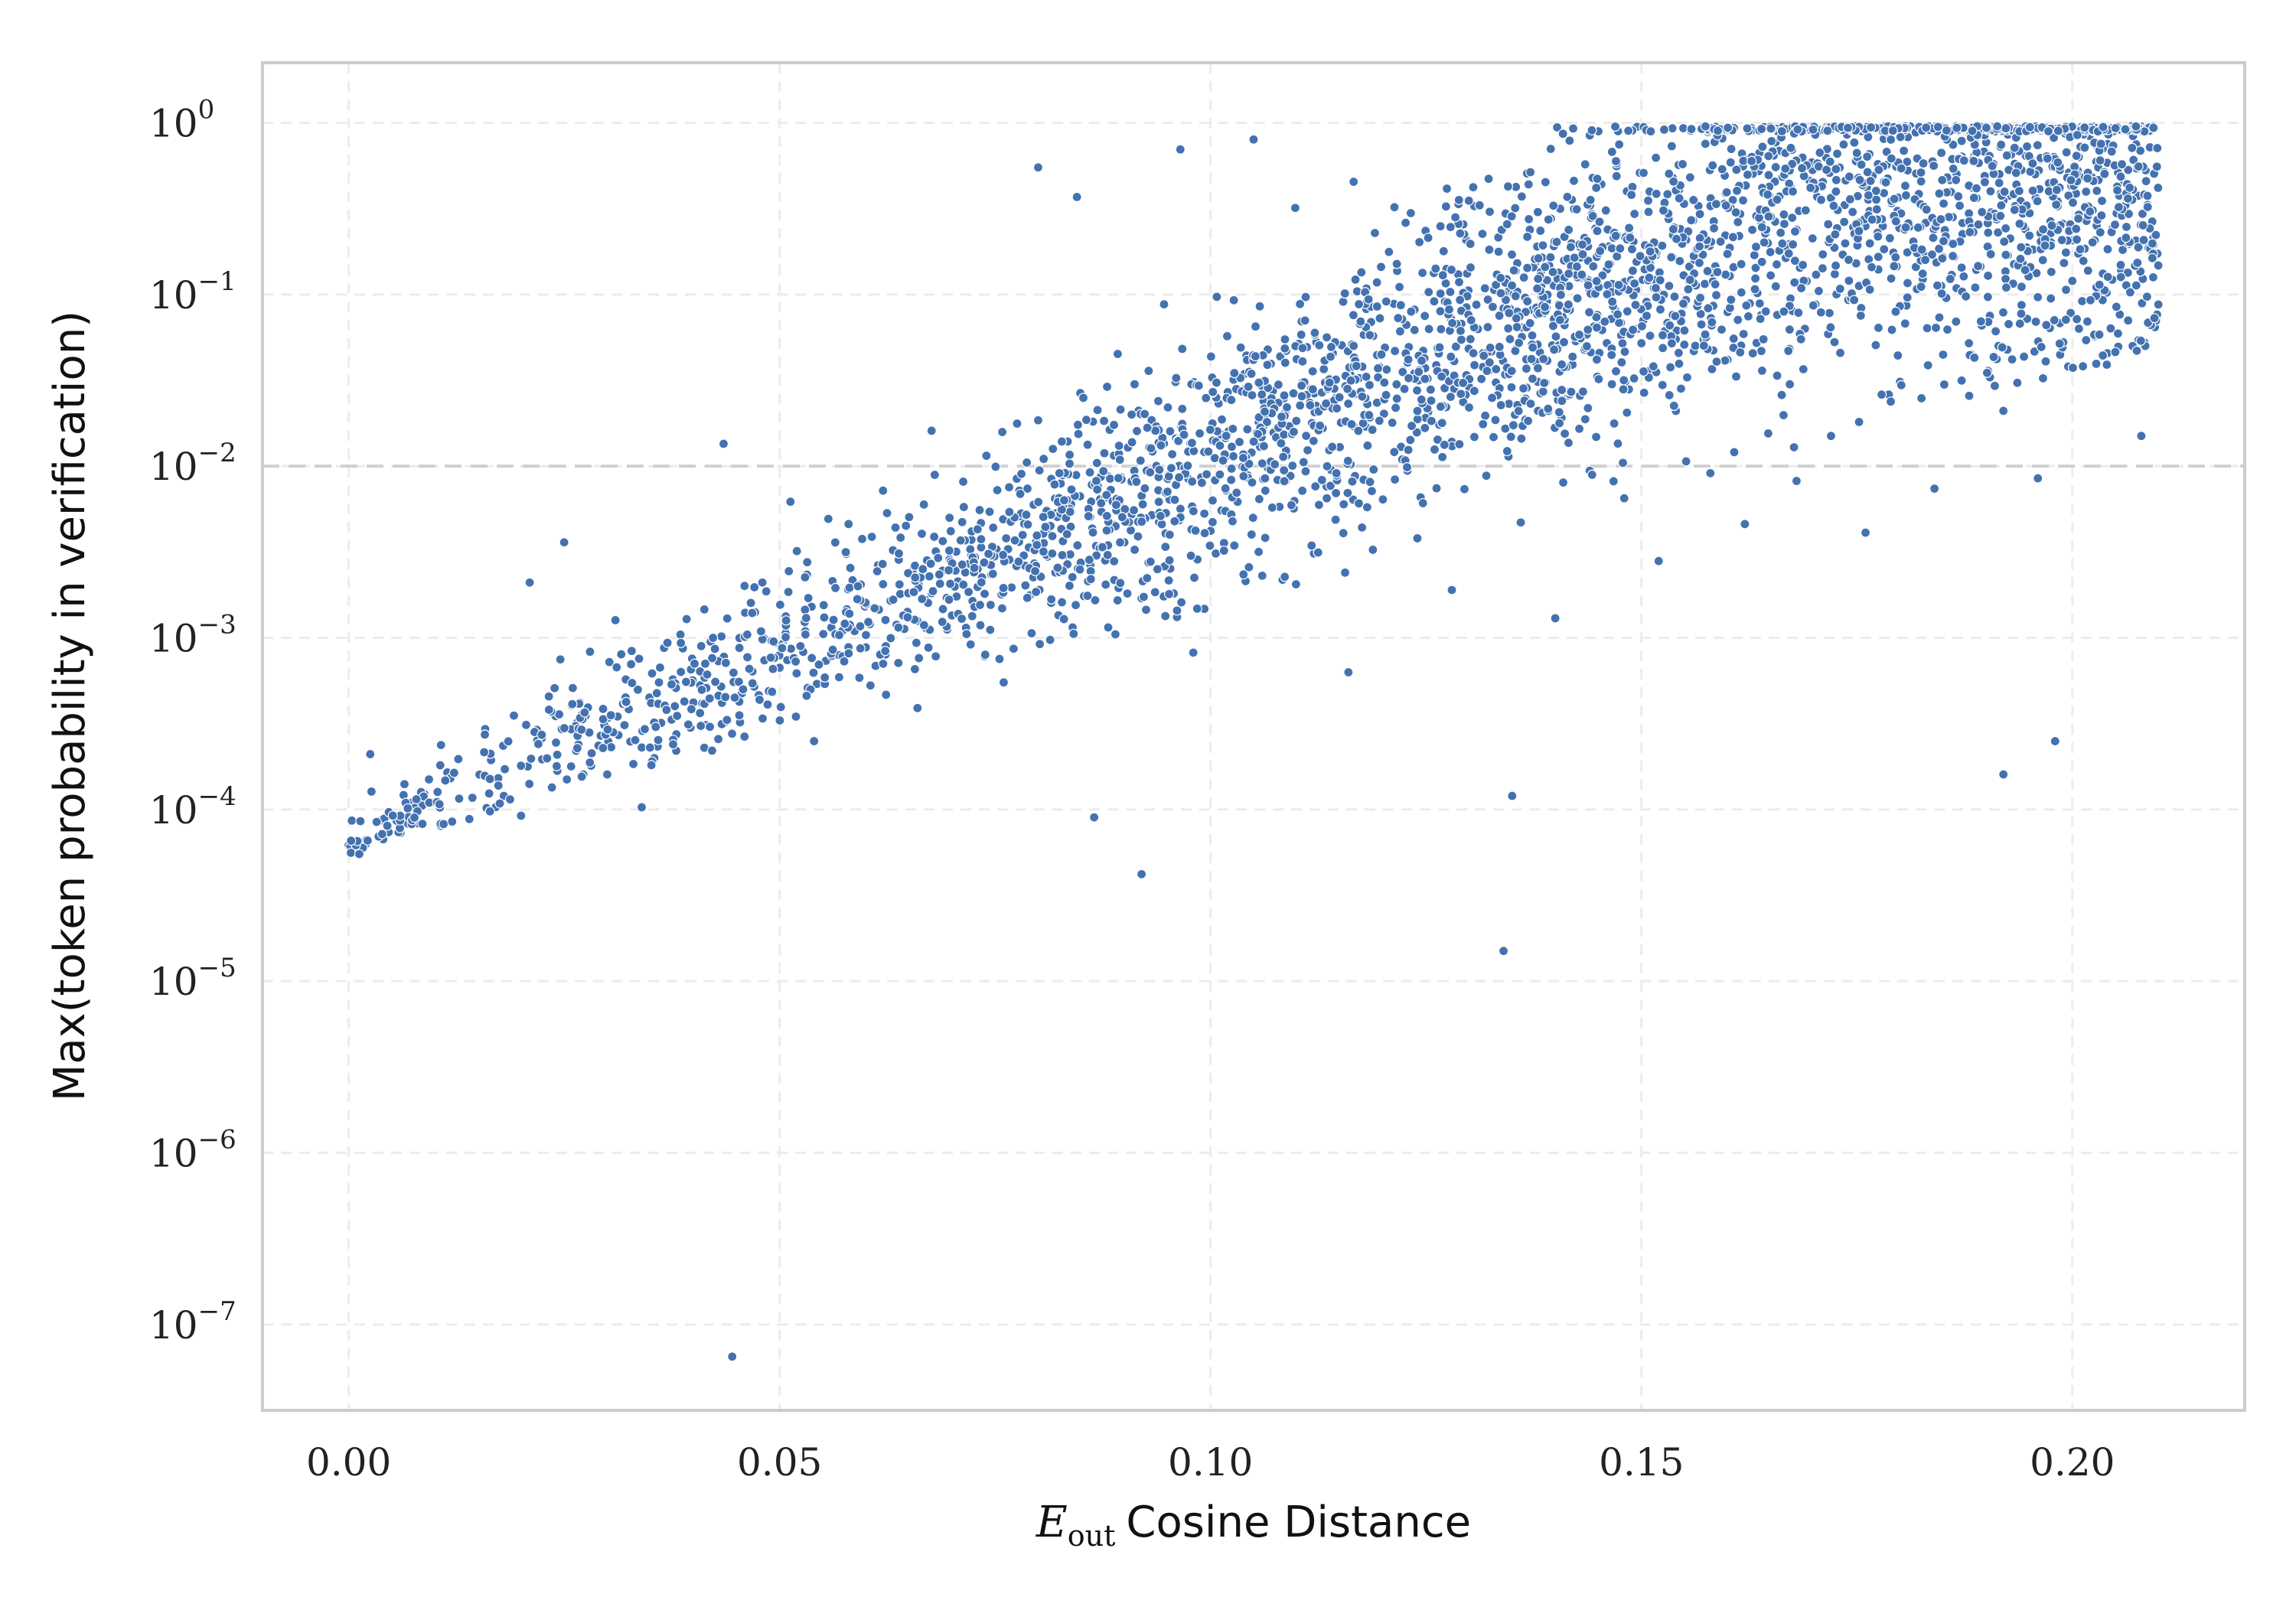  What do you see at coordinates (192, 1322) in the screenshot?
I see `y-tick-label-7: 10−7` at bounding box center [192, 1322].